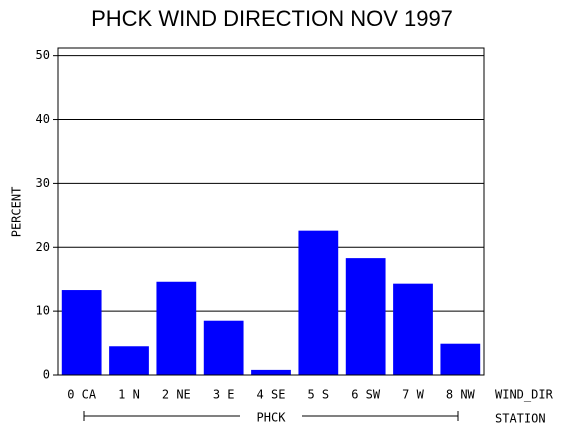  Describe the element at coordinates (224, 395) in the screenshot. I see `x-tick-label: 3 E` at that location.